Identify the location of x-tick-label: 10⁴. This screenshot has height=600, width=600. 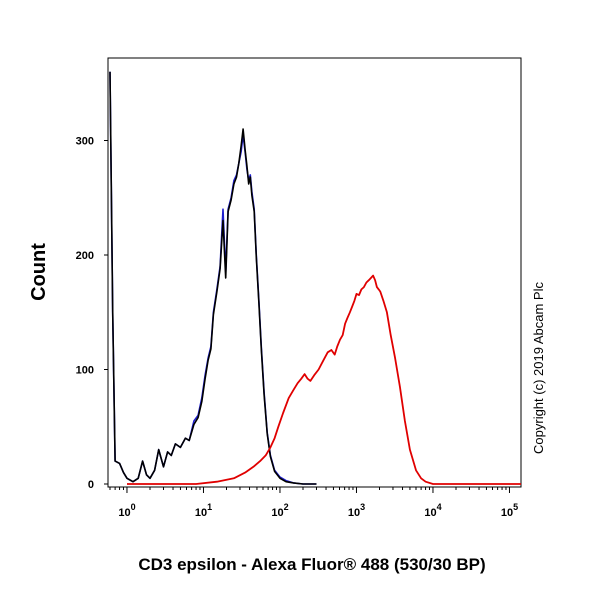
(432, 510).